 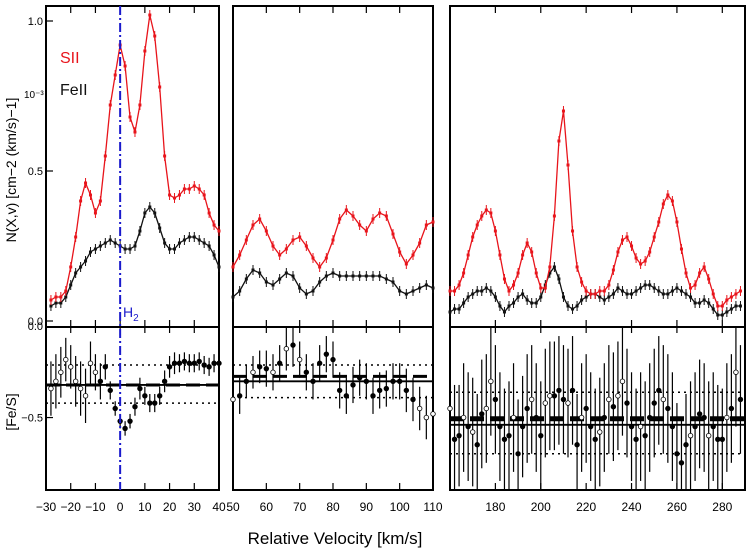 I want to click on x-tick-label: 200, so click(x=541, y=507).